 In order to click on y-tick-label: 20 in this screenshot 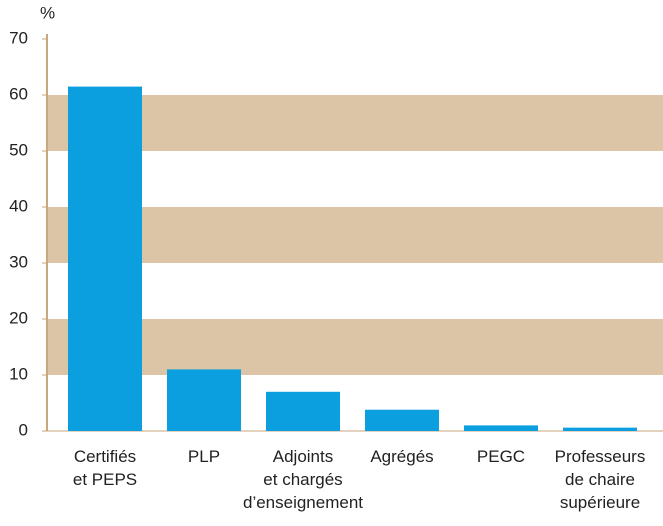, I will do `click(18, 317)`.